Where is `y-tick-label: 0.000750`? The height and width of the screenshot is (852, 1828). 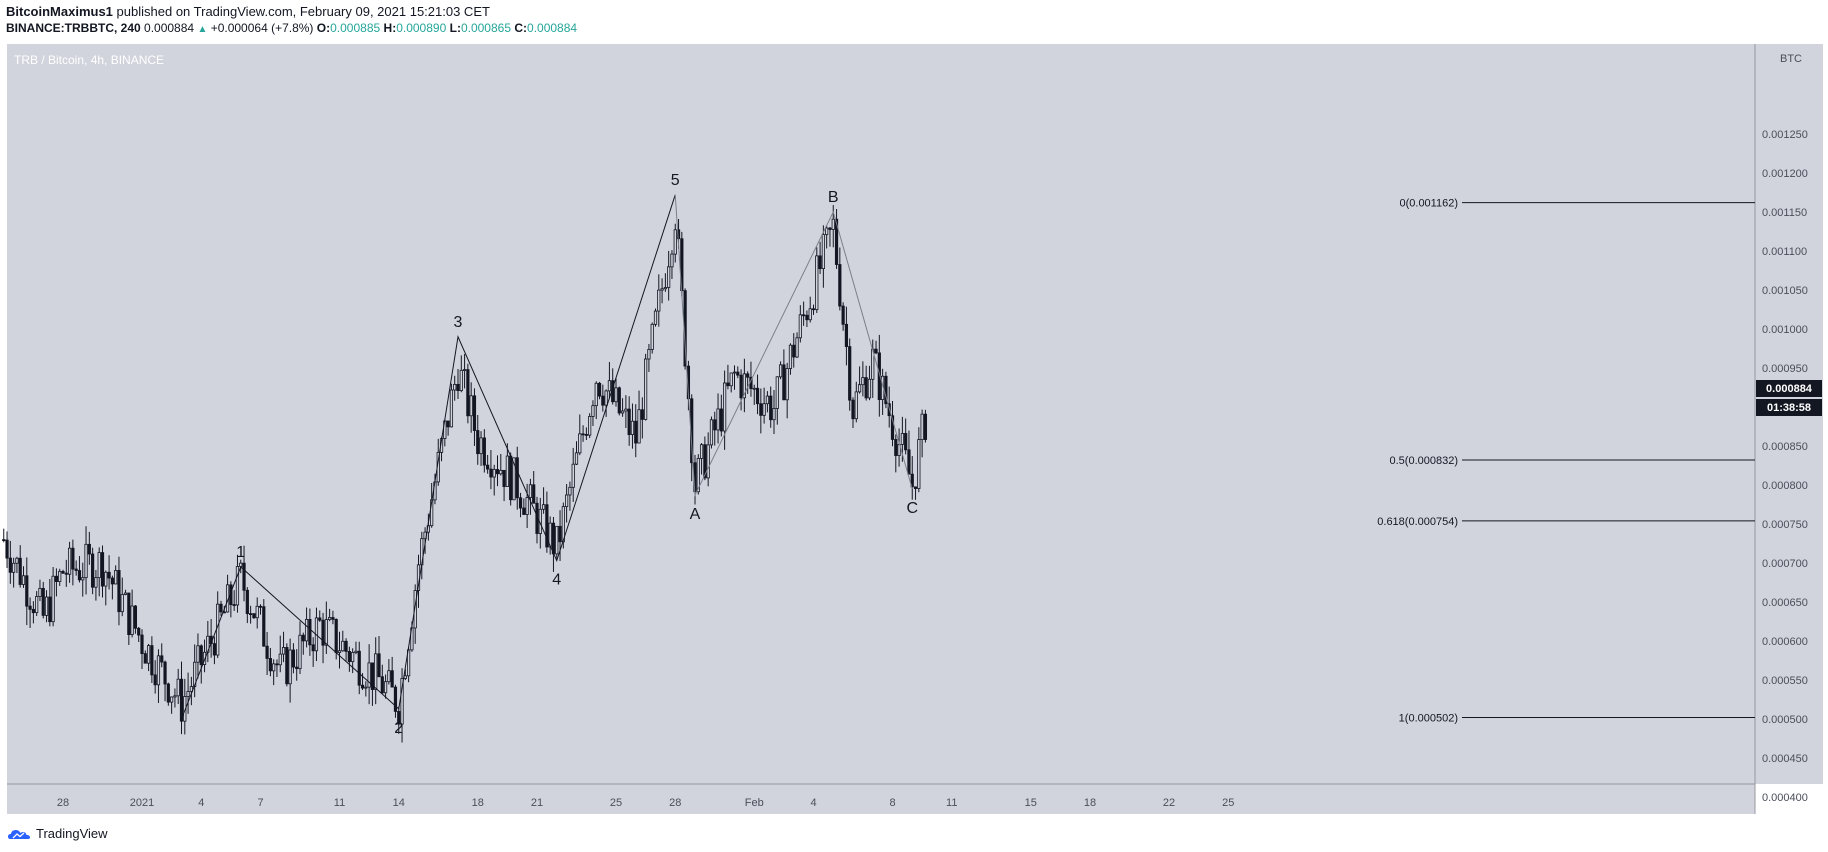 y-tick-label: 0.000750 is located at coordinates (1785, 525).